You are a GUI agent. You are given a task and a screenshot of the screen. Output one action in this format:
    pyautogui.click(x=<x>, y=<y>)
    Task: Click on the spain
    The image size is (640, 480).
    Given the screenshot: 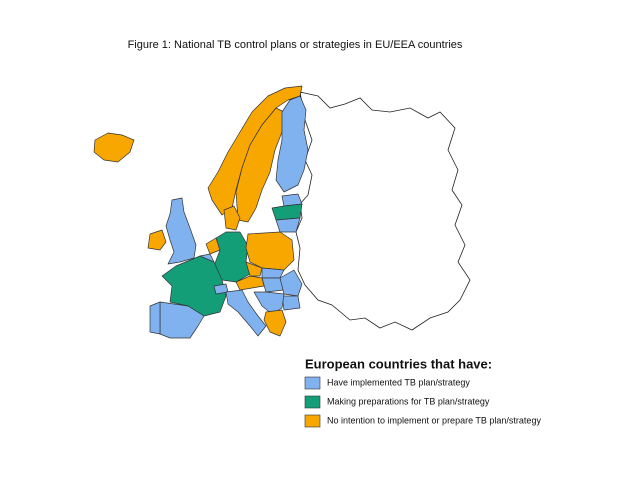 What is the action you would take?
    pyautogui.click(x=182, y=320)
    